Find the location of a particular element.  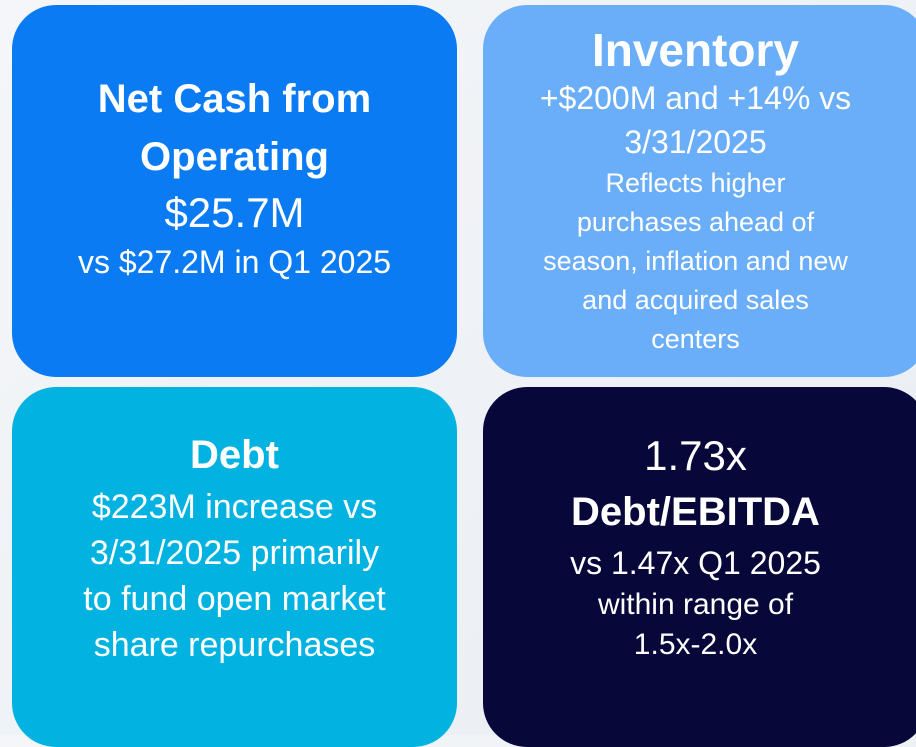

tile-text: within range of is located at coordinates (695, 604).